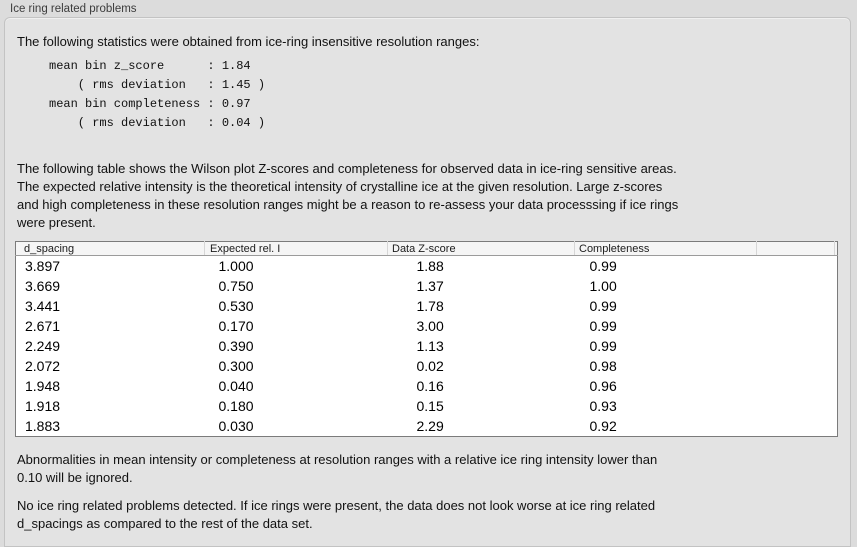 The height and width of the screenshot is (547, 857). I want to click on cell-expected-rel-i: 1.000, so click(236, 266).